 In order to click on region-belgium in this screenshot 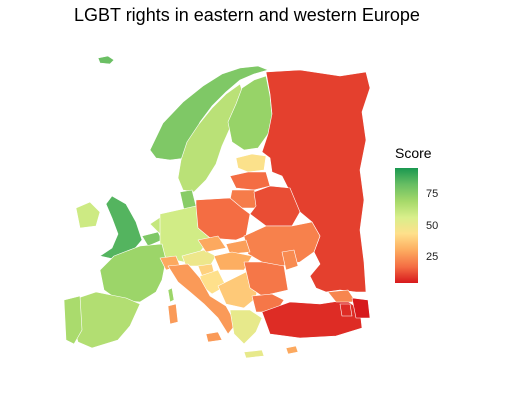, I will do `click(152, 239)`.